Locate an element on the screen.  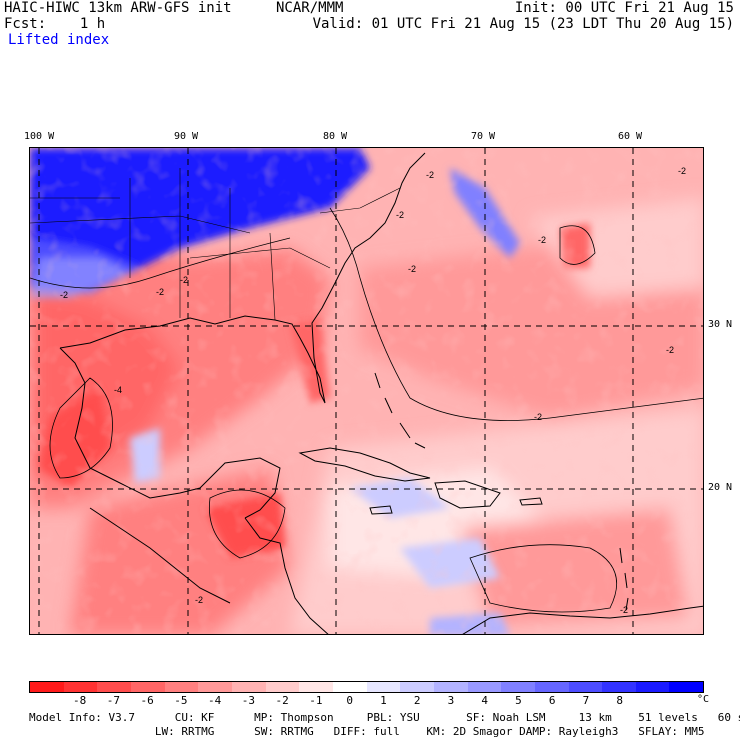
colorbar-label: -8 is located at coordinates (80, 700).